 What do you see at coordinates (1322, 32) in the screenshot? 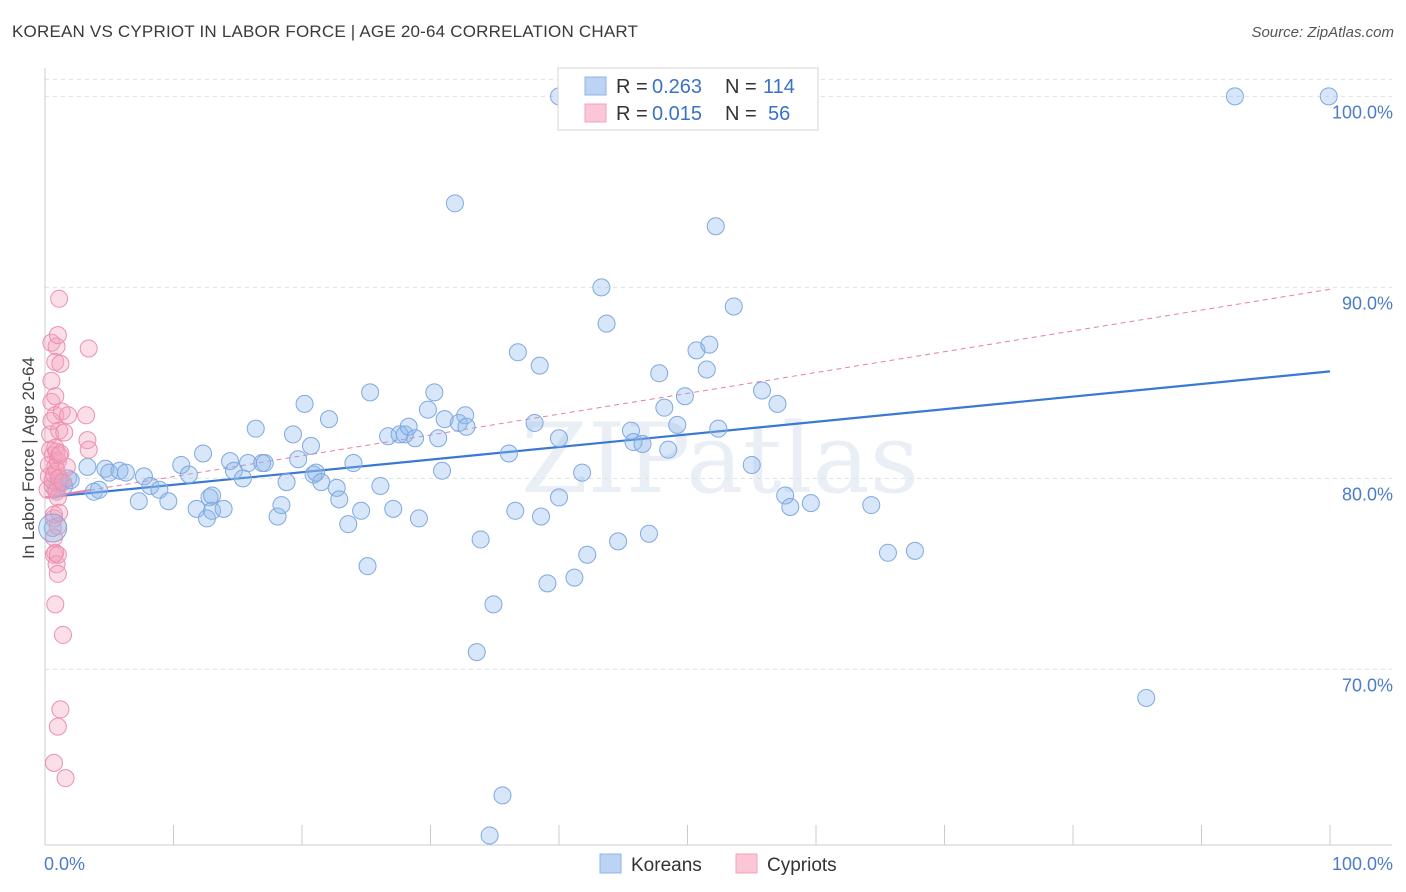
I see `source-label: Source: ZipAtlas.com` at bounding box center [1322, 32].